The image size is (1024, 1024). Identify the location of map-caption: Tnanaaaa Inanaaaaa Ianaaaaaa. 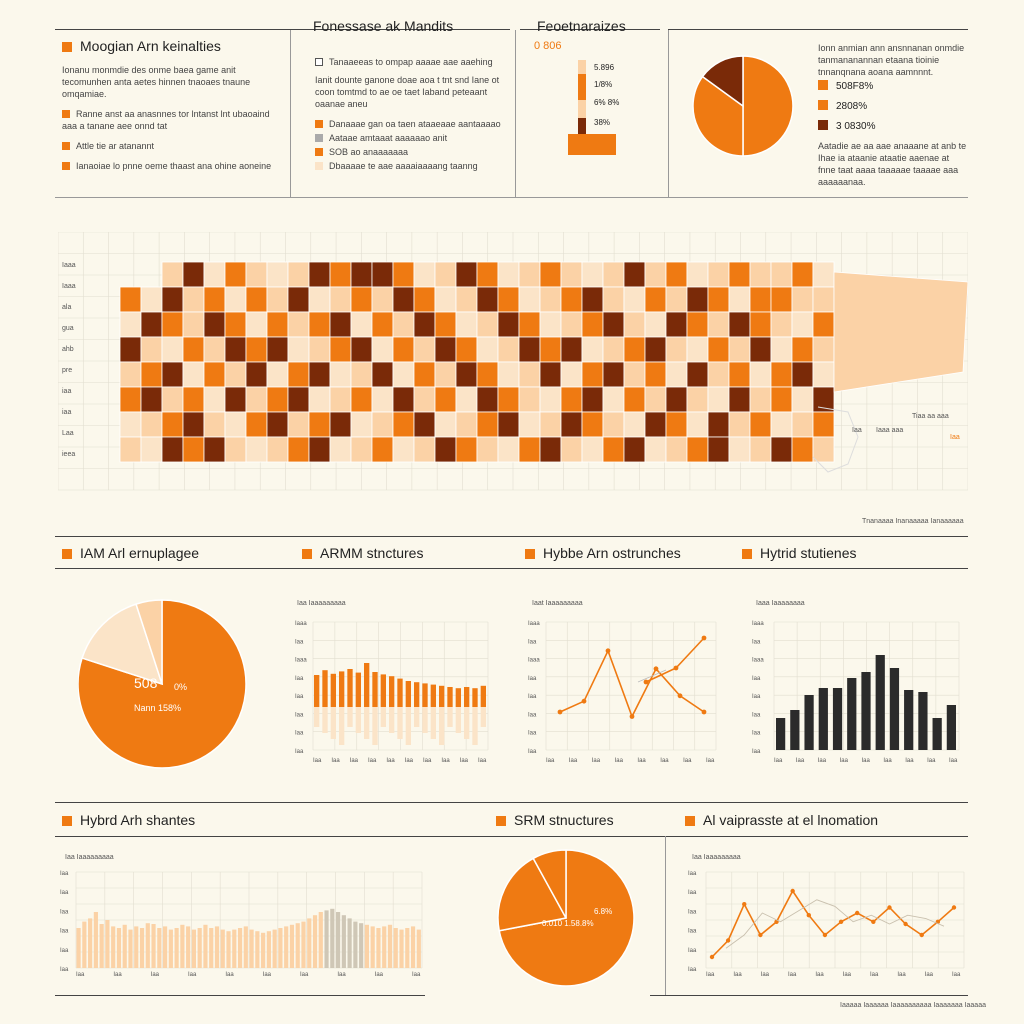
(913, 521).